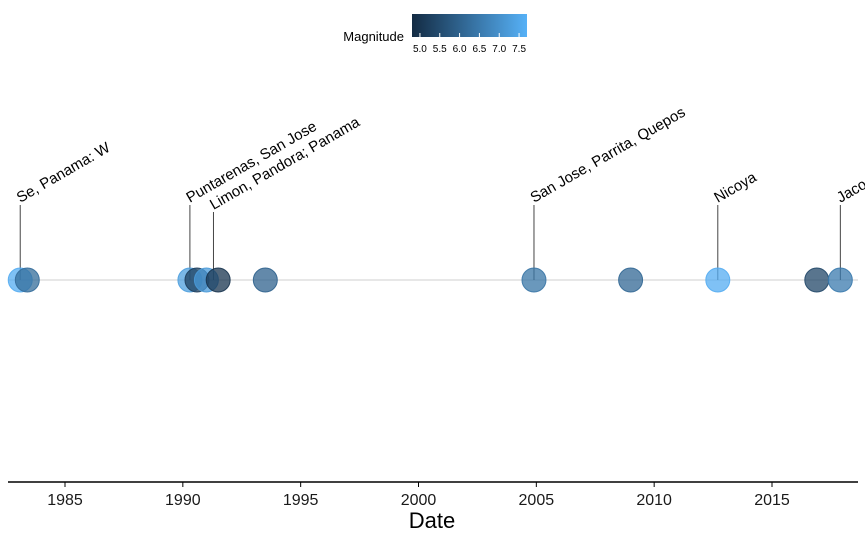 Image resolution: width=865 pixels, height=542 pixels. What do you see at coordinates (420, 49) in the screenshot?
I see `legend-tick-label: 5.0` at bounding box center [420, 49].